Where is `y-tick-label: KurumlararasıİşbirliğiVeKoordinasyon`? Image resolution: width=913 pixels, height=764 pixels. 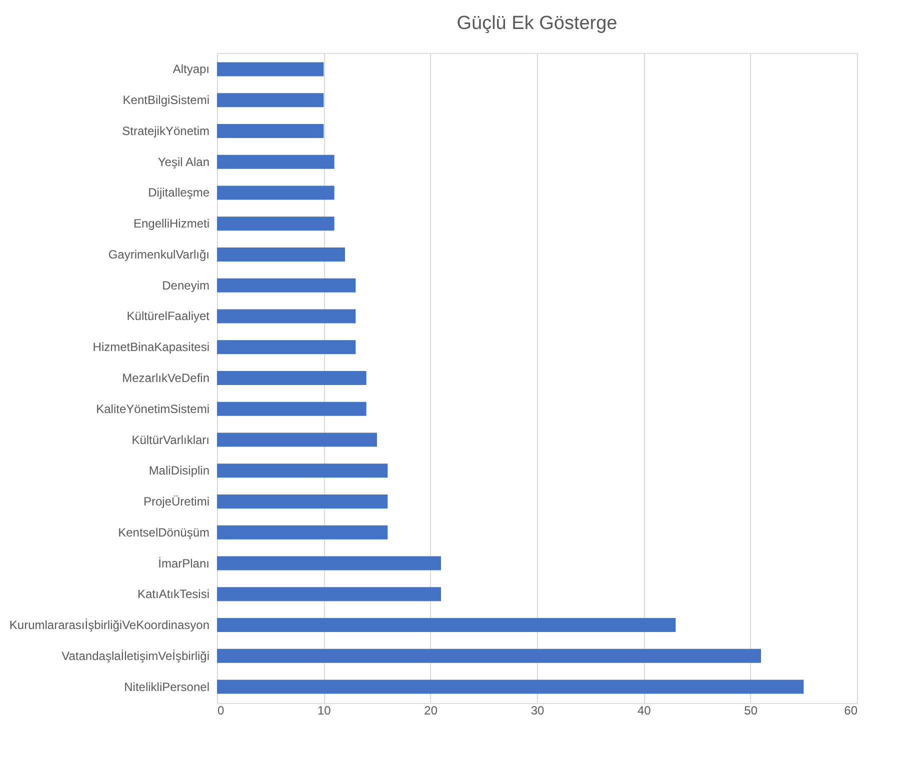 y-tick-label: KurumlararasıİşbirliğiVeKoordinasyon is located at coordinates (109, 625).